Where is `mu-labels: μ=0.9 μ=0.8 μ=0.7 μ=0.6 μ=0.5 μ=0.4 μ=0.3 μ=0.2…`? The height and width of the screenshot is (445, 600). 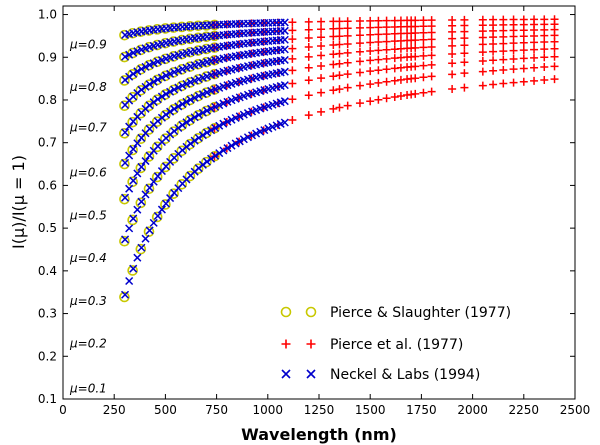 mu-labels: μ=0.9 μ=0.8 μ=0.7 μ=0.6 μ=0.5 μ=0.4 μ=0.3 μ=0.2… is located at coordinates (88, 216).